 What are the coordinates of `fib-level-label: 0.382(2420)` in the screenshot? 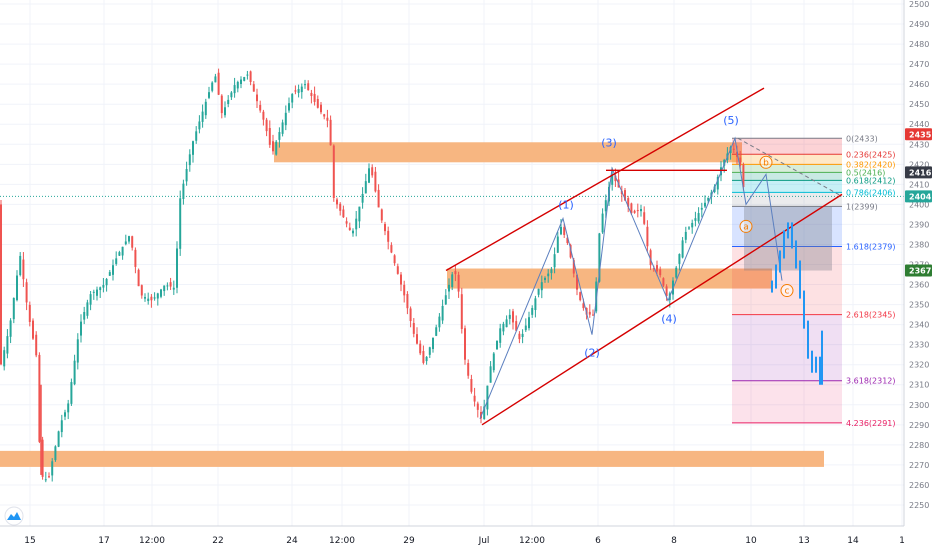 It's located at (871, 164).